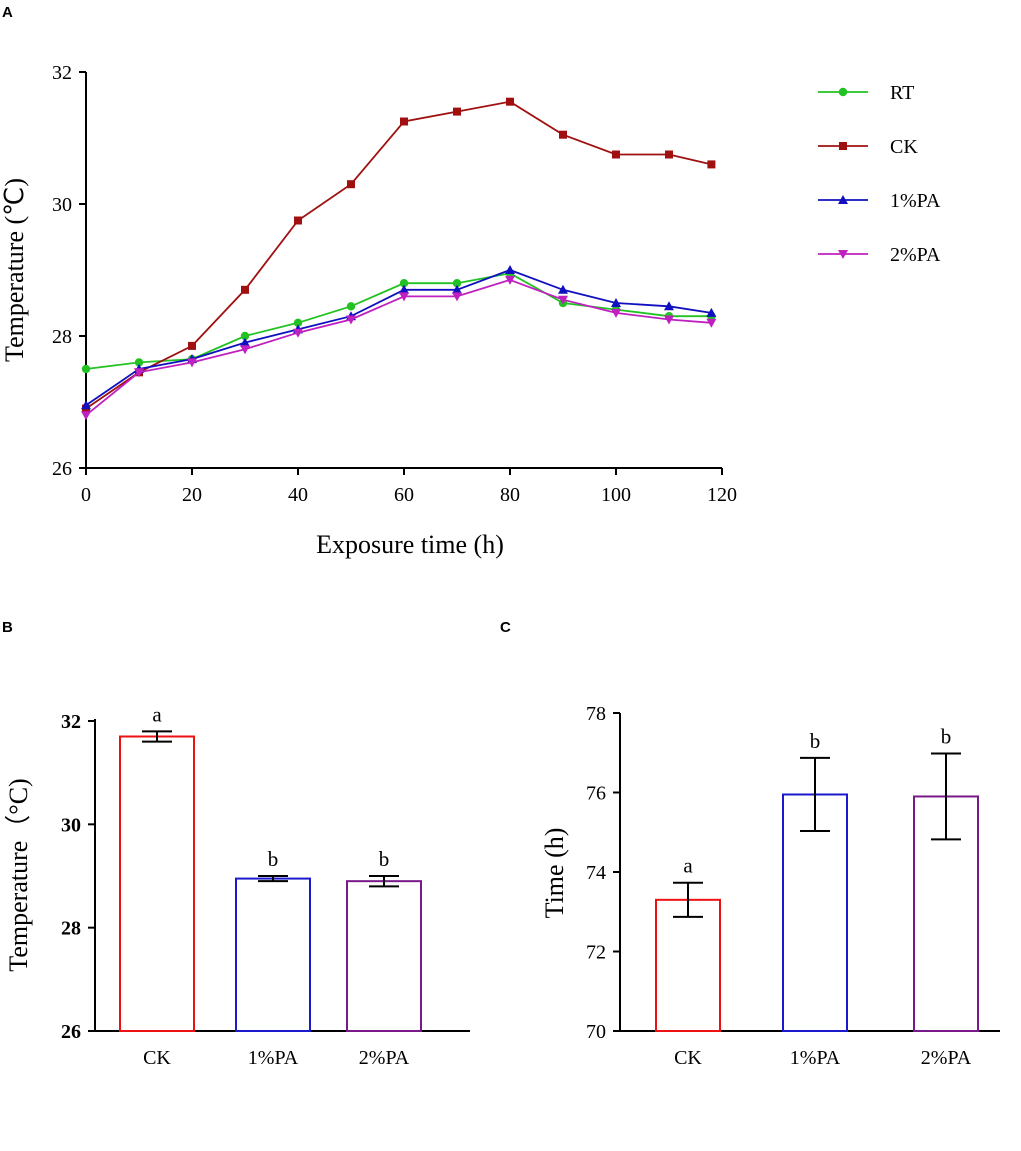 This screenshot has height=1151, width=1021. I want to click on legend-label: RT, so click(902, 93).